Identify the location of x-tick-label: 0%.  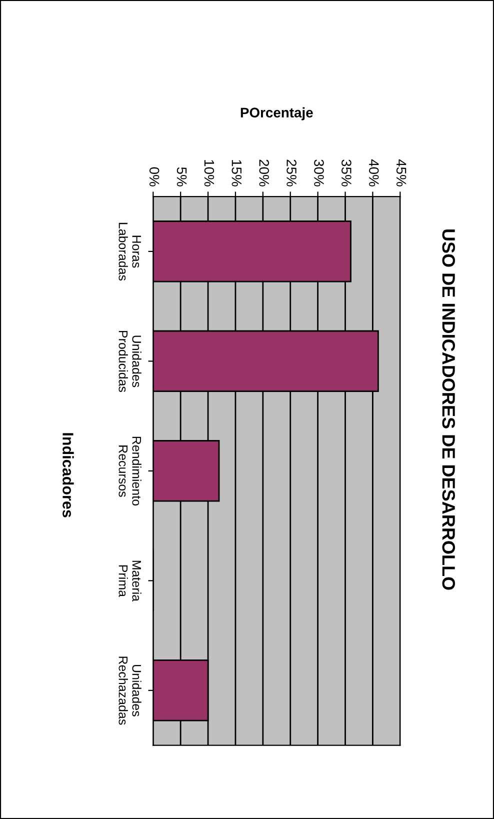
(154, 176).